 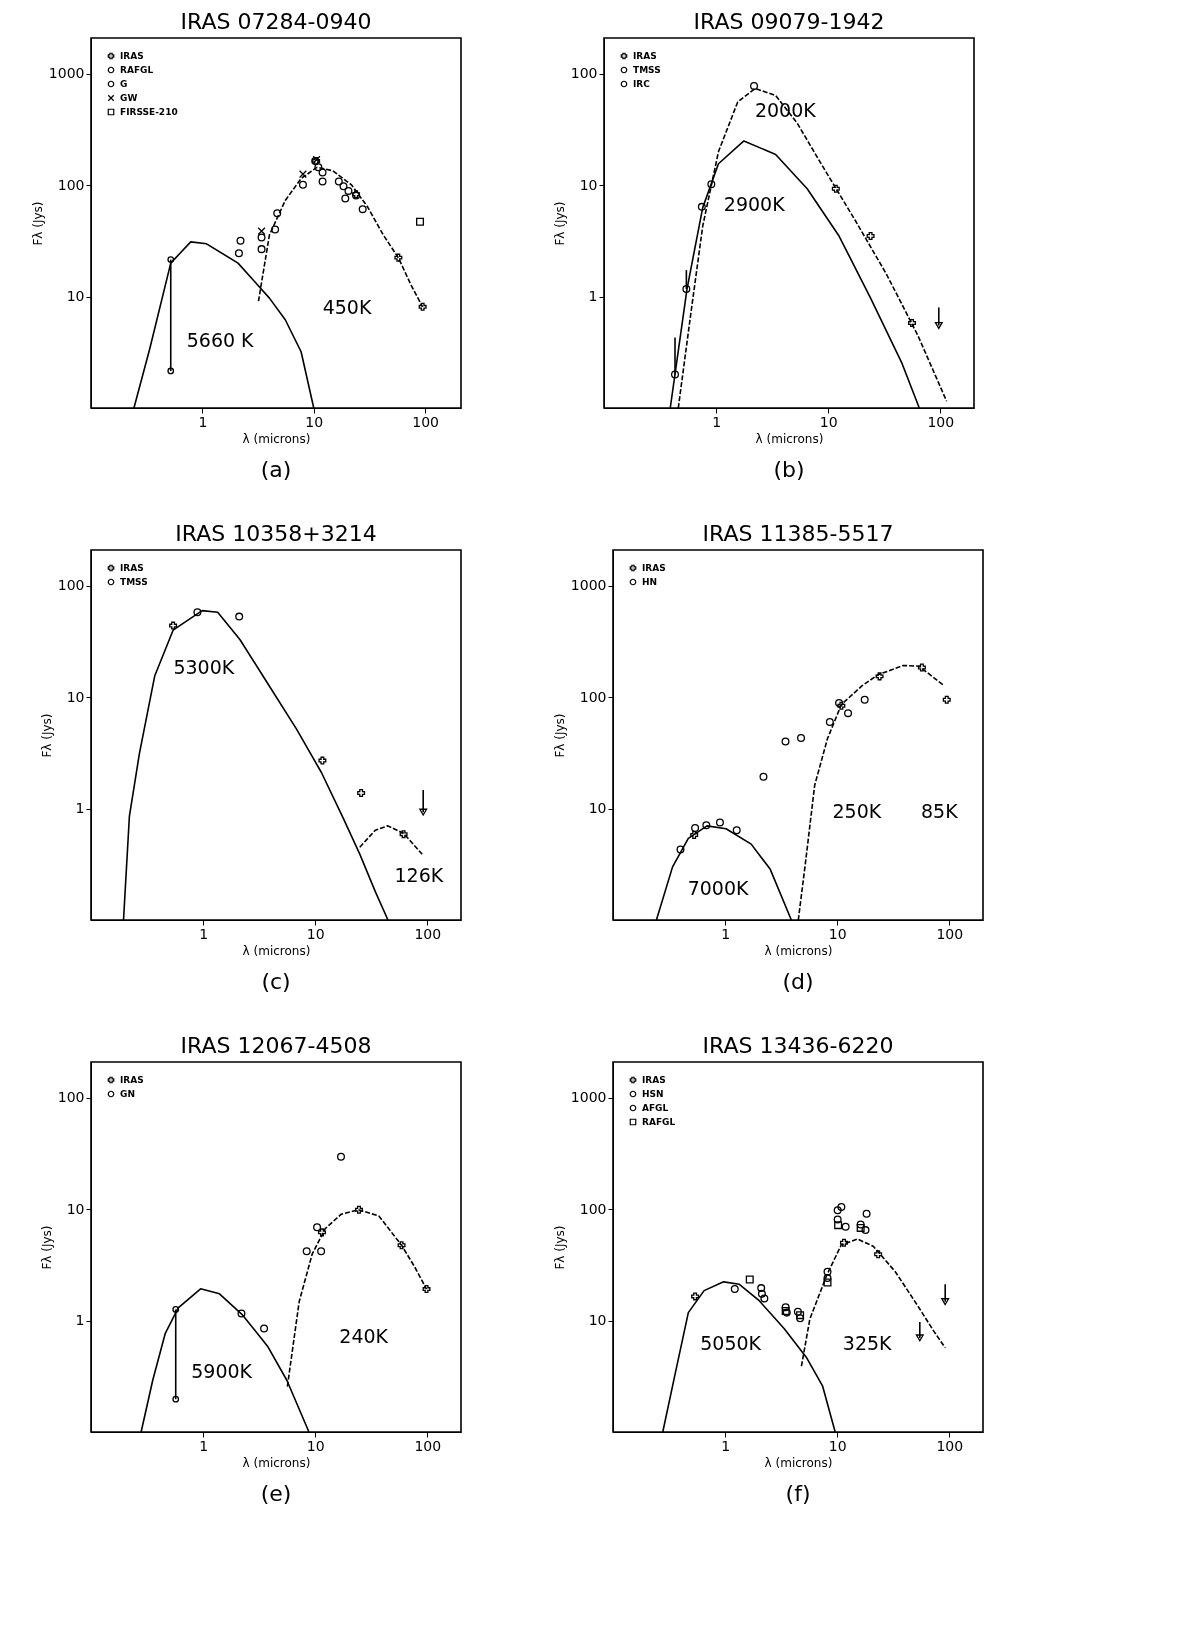 I want to click on text: (c), so click(x=276, y=981).